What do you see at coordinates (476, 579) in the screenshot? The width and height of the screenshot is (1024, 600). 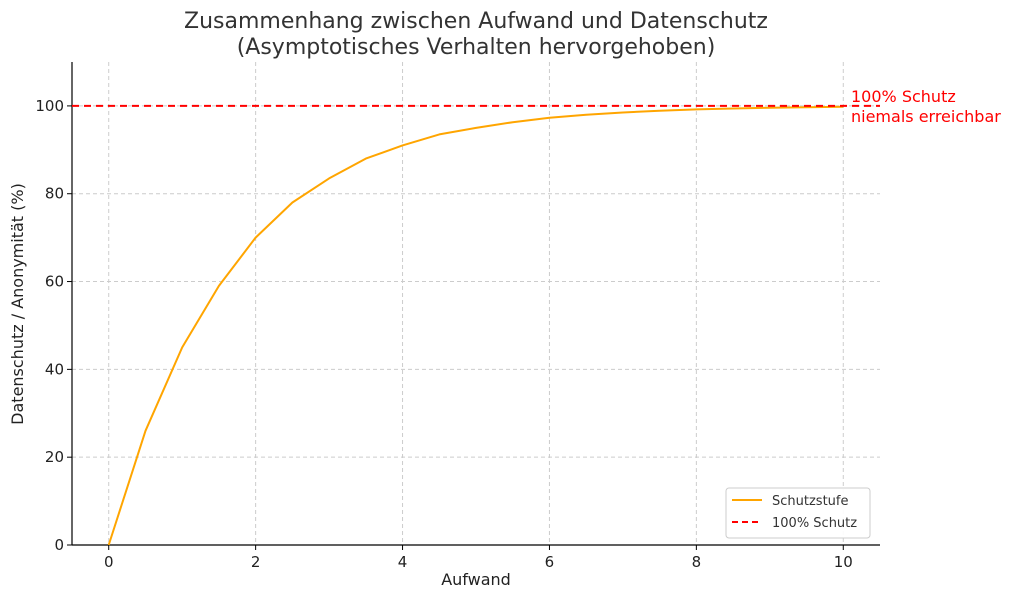 I see `x-axis-label: Aufwand` at bounding box center [476, 579].